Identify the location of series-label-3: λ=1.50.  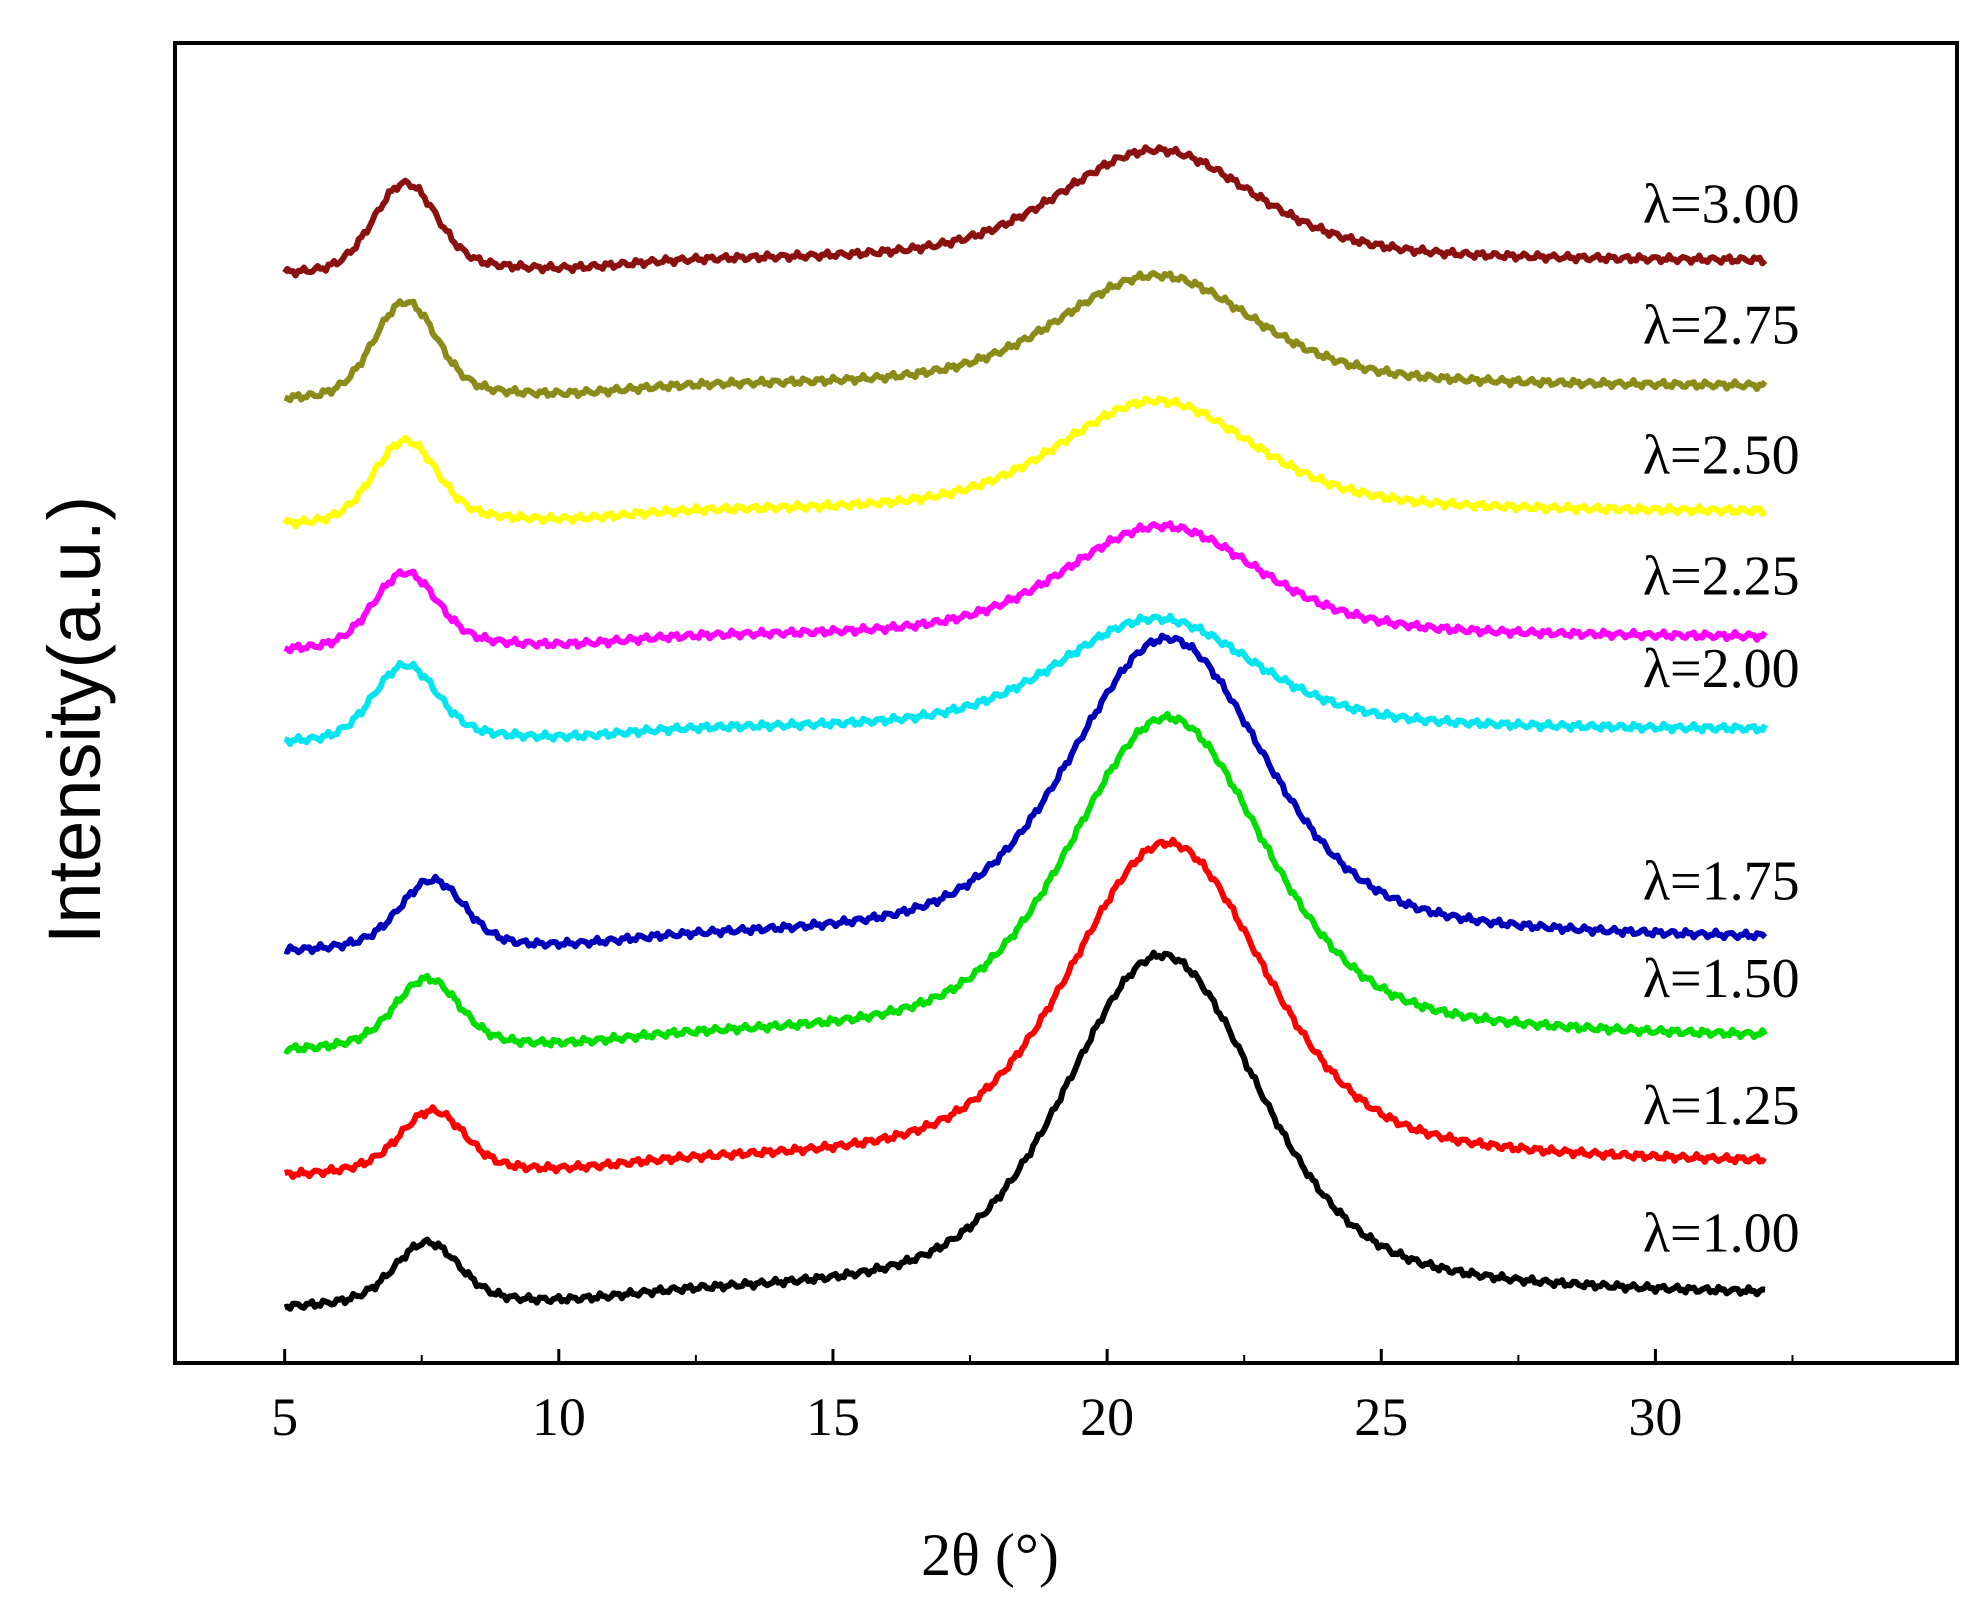
(1721, 979).